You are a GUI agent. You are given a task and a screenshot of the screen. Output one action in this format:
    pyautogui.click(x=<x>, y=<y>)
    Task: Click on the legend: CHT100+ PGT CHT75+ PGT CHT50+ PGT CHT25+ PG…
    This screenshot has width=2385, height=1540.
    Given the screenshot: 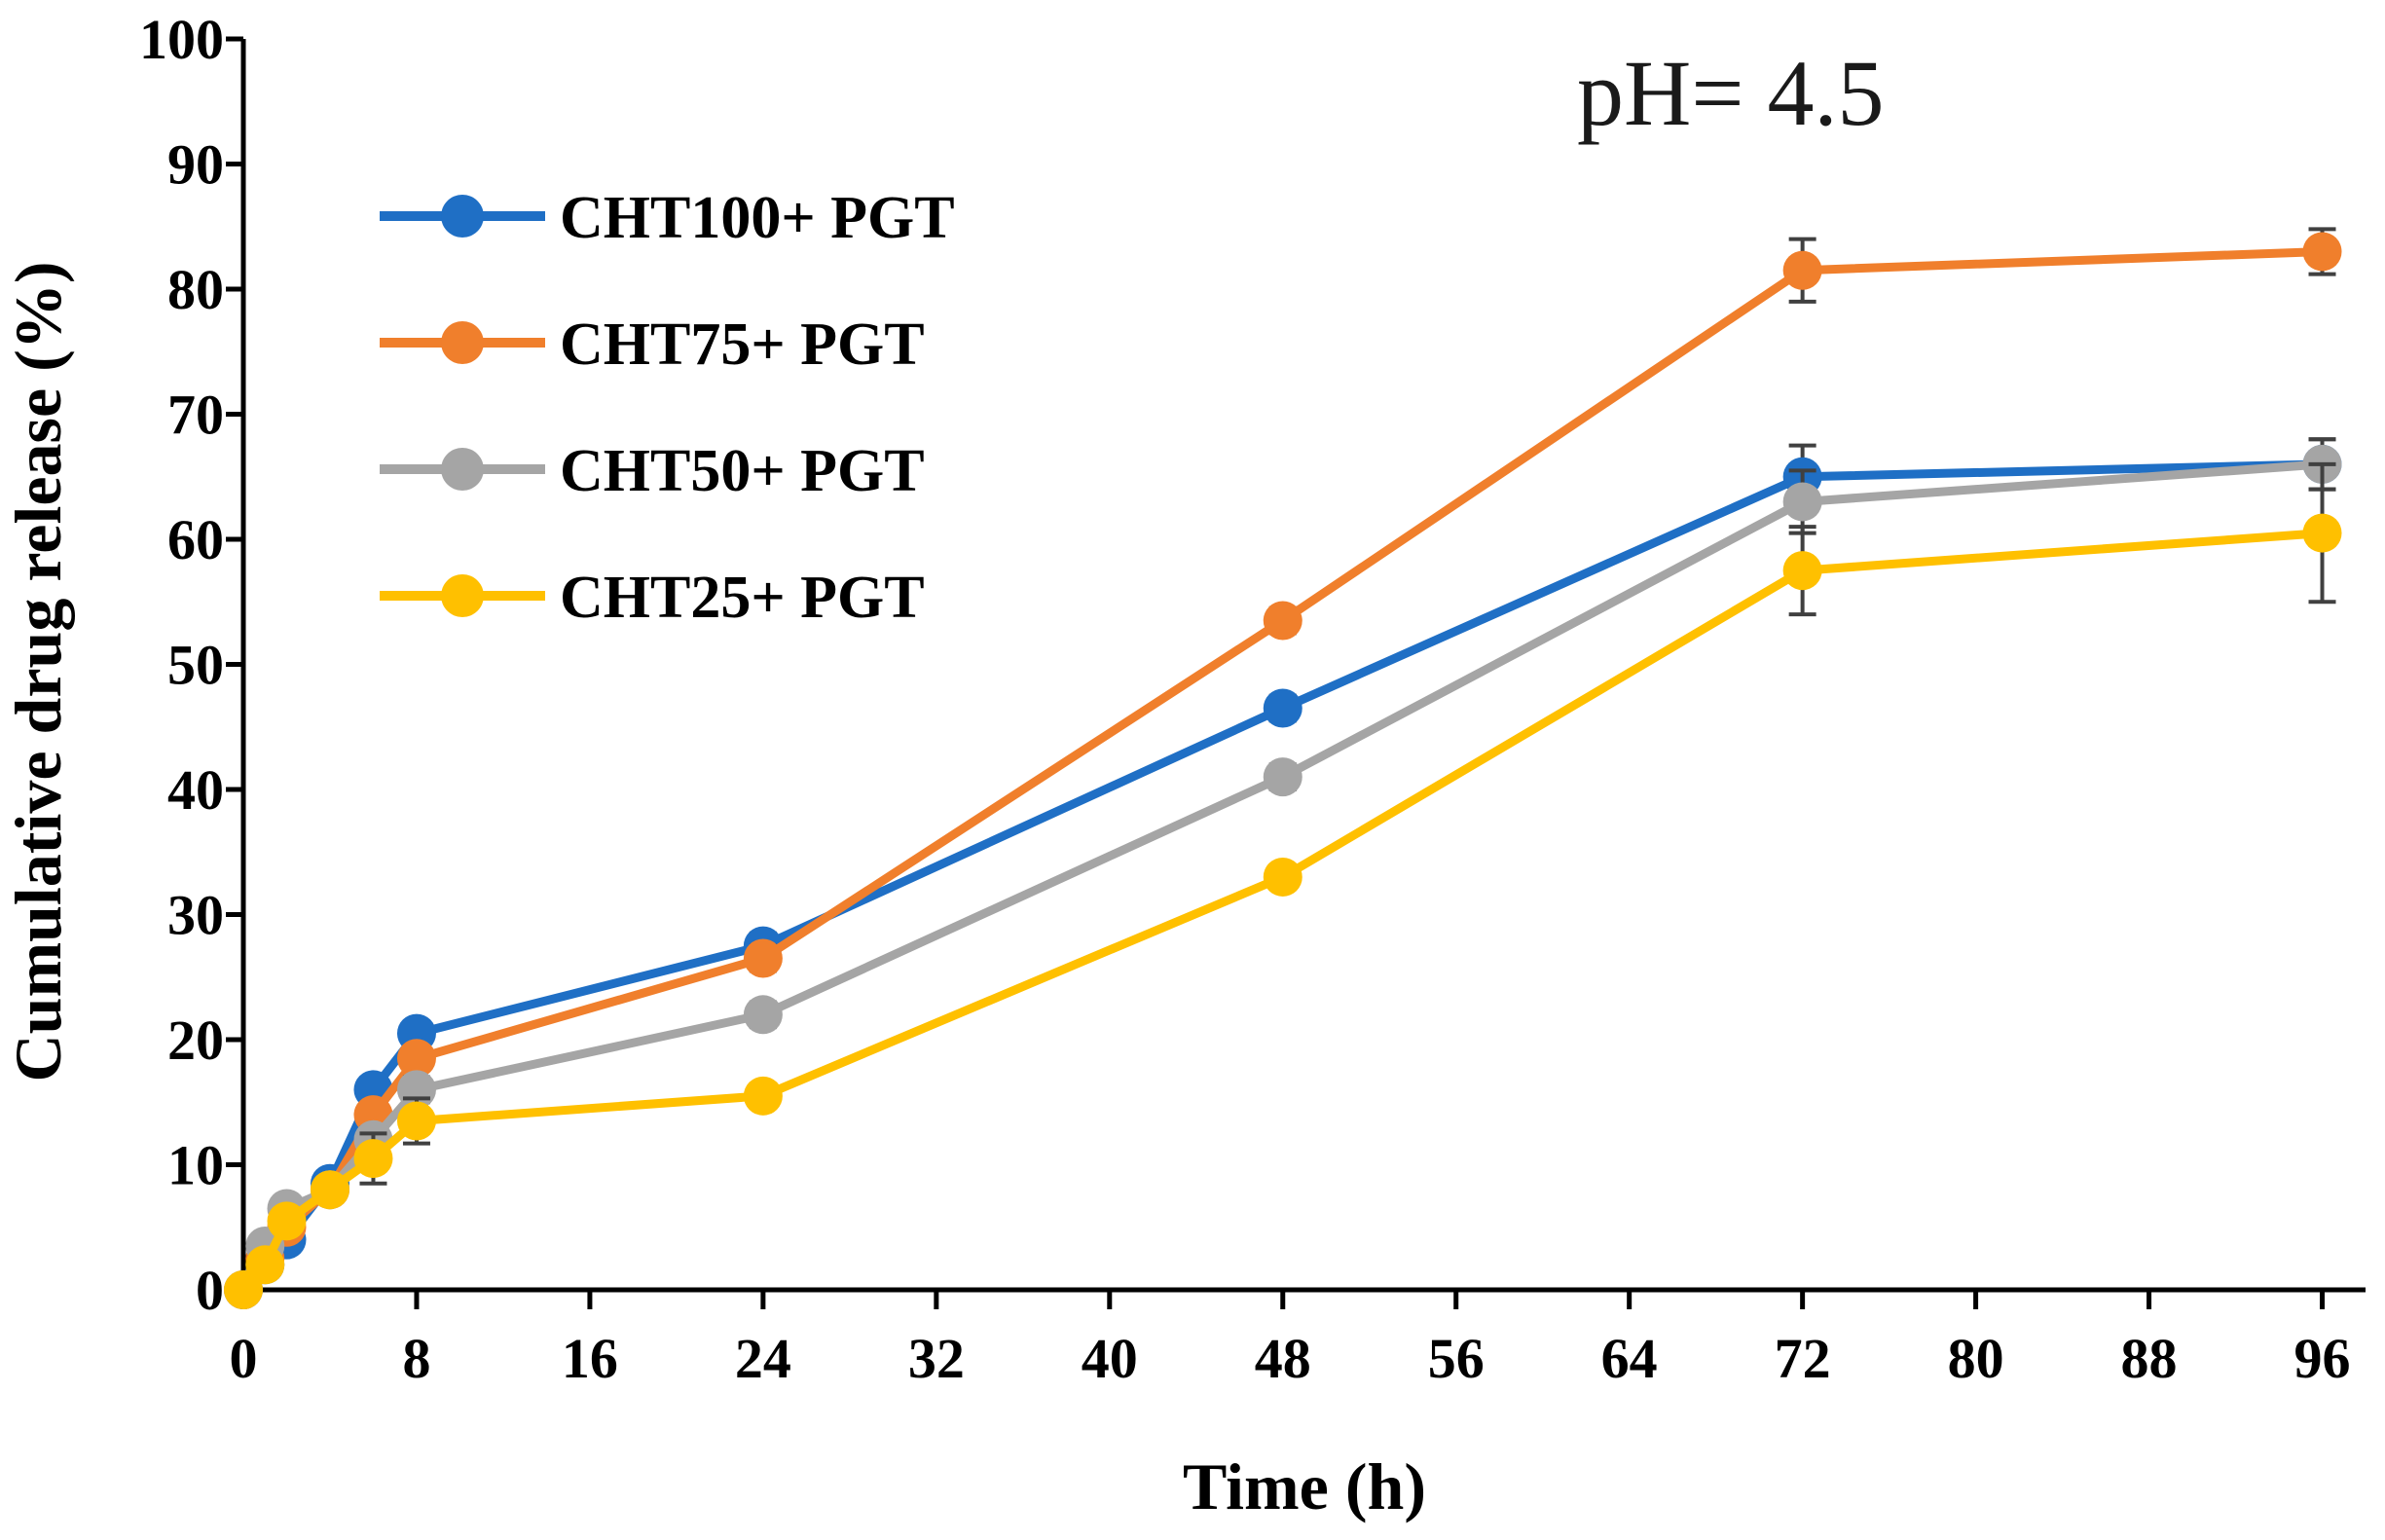 What is the action you would take?
    pyautogui.click(x=667, y=408)
    